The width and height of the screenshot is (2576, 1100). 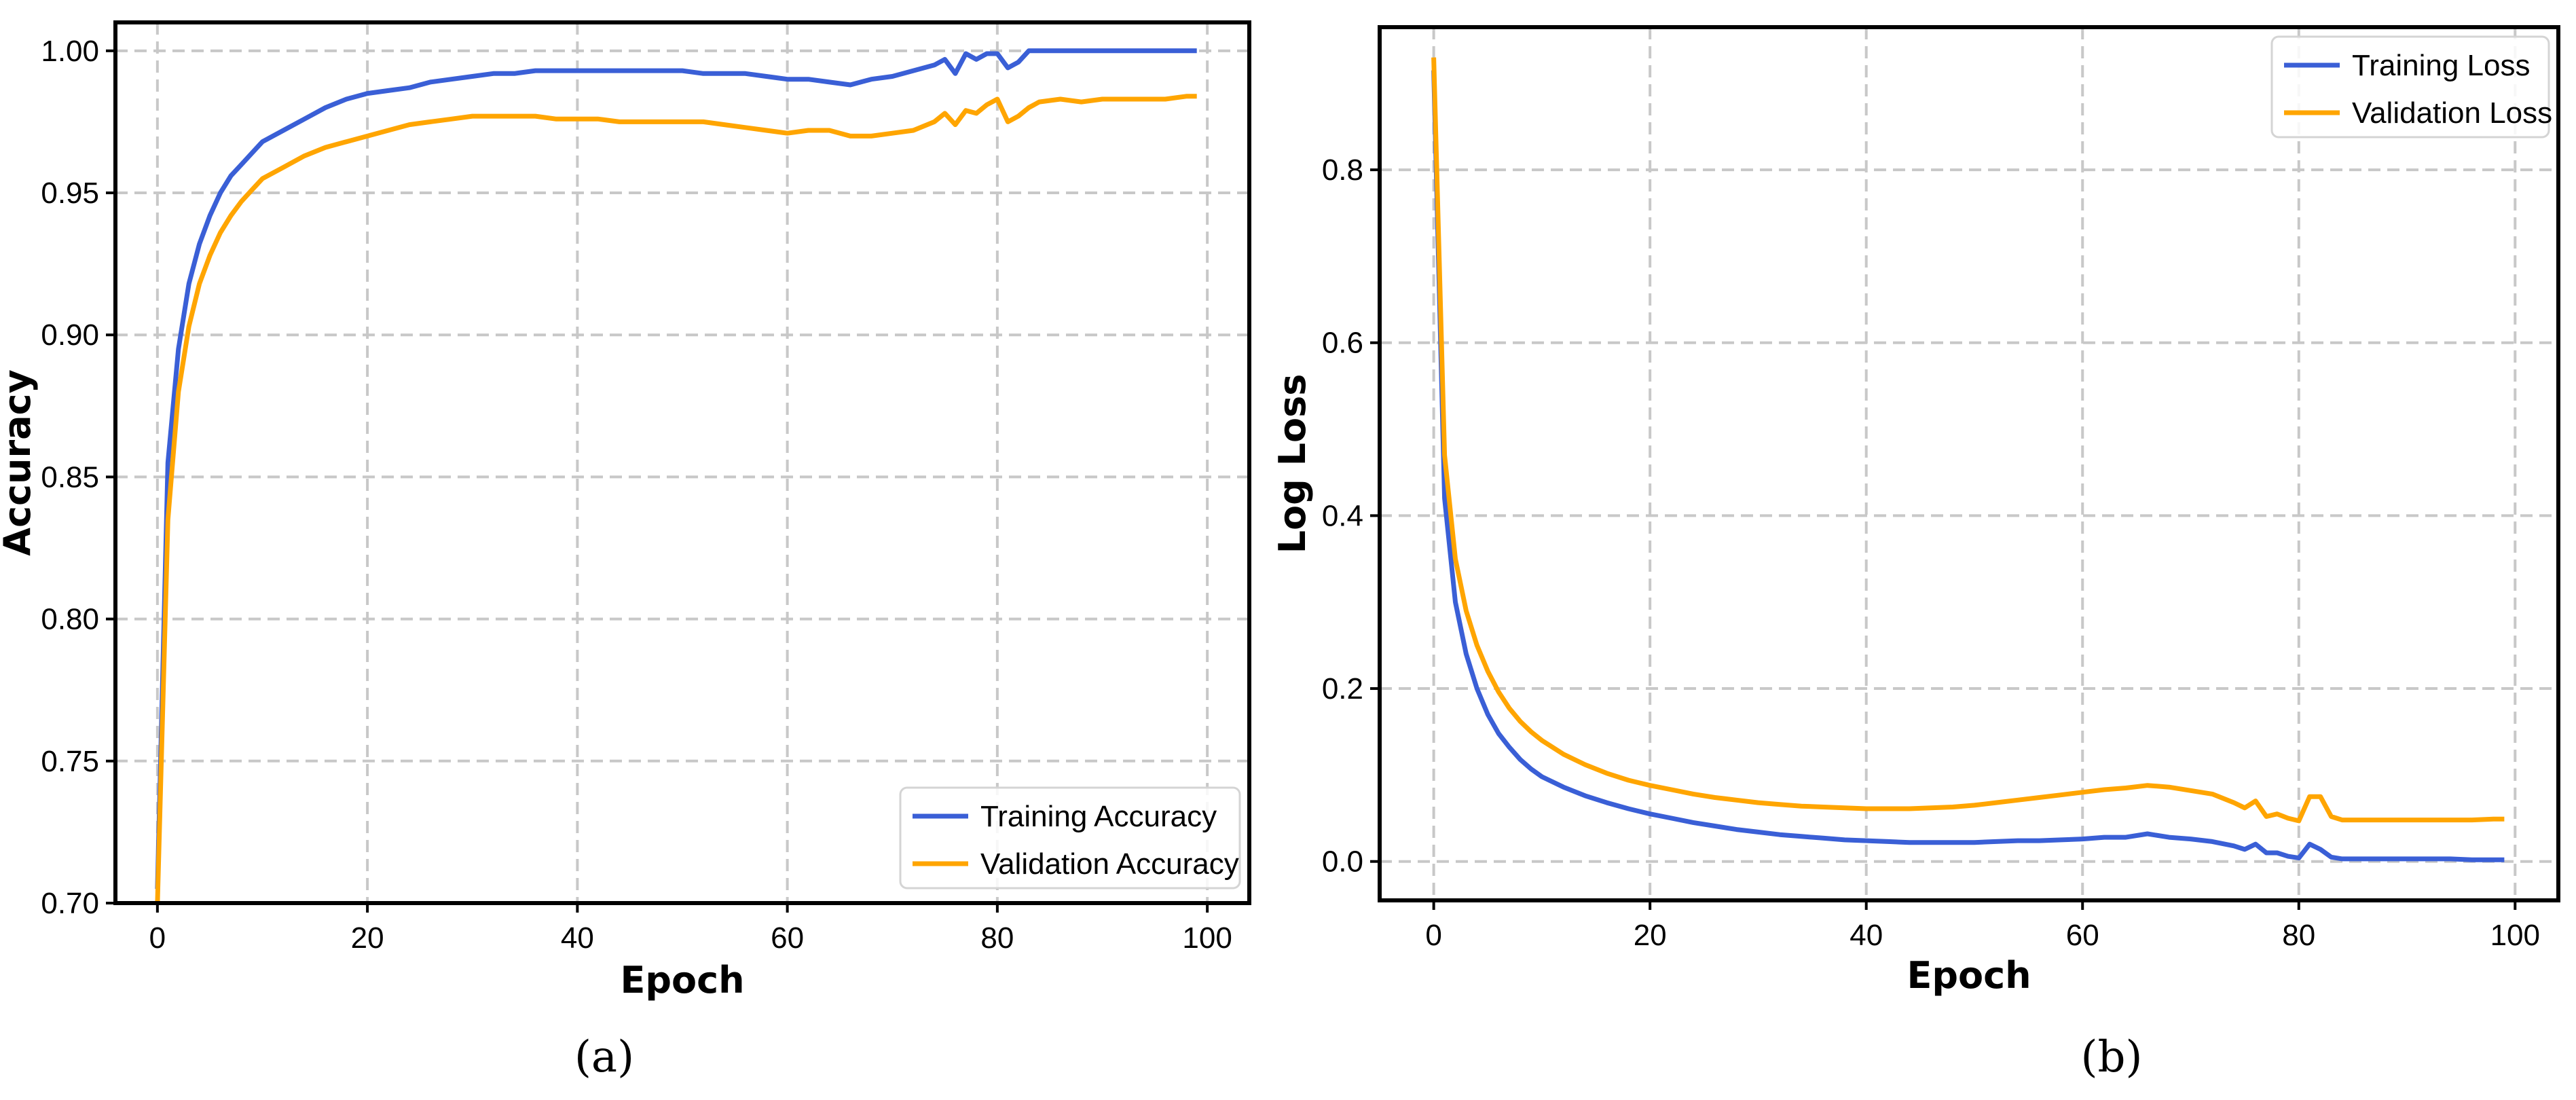 What do you see at coordinates (70, 761) in the screenshot?
I see `y-tick-label: 0.75` at bounding box center [70, 761].